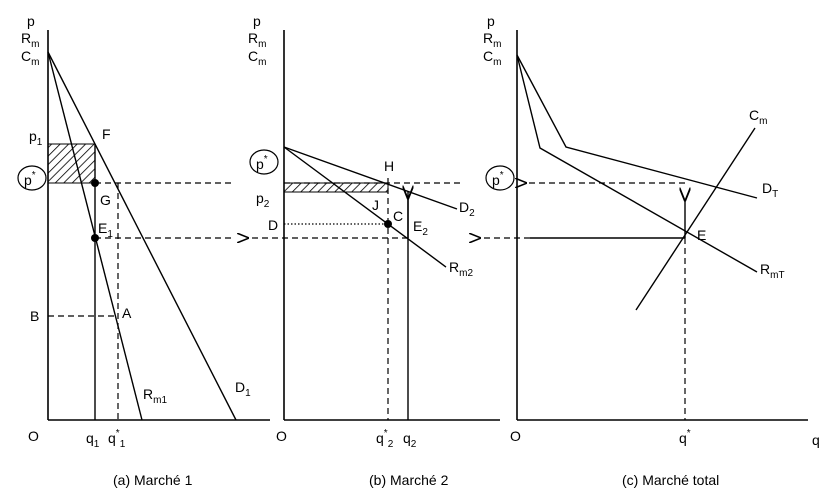 This screenshot has width=830, height=499. Describe the element at coordinates (240, 387) in the screenshot. I see `panel-a-label-d1: D` at that location.